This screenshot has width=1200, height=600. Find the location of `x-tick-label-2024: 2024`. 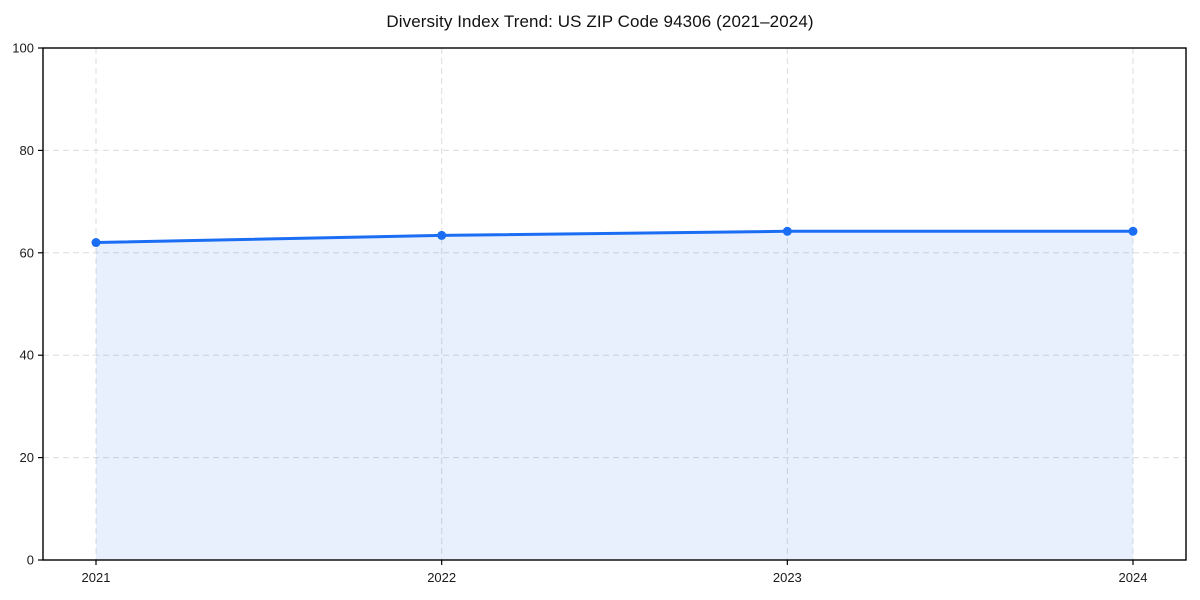

x-tick-label-2024: 2024 is located at coordinates (1133, 577).